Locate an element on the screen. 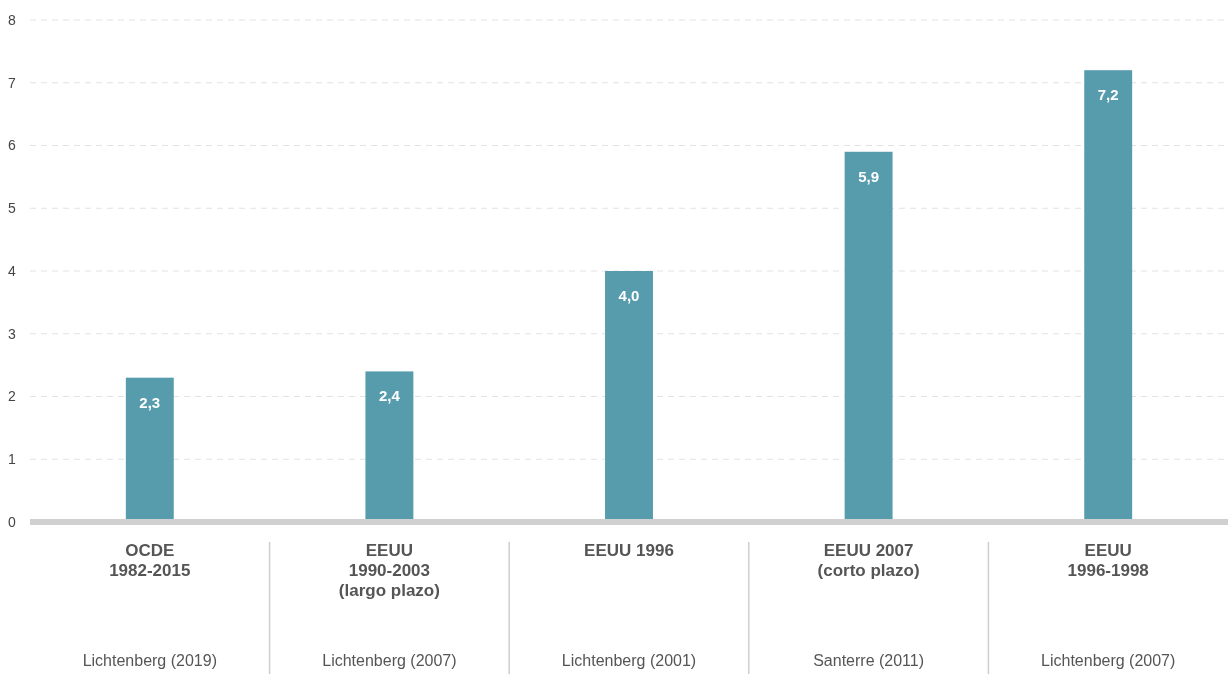  y-tick-label: 5 is located at coordinates (12, 208).